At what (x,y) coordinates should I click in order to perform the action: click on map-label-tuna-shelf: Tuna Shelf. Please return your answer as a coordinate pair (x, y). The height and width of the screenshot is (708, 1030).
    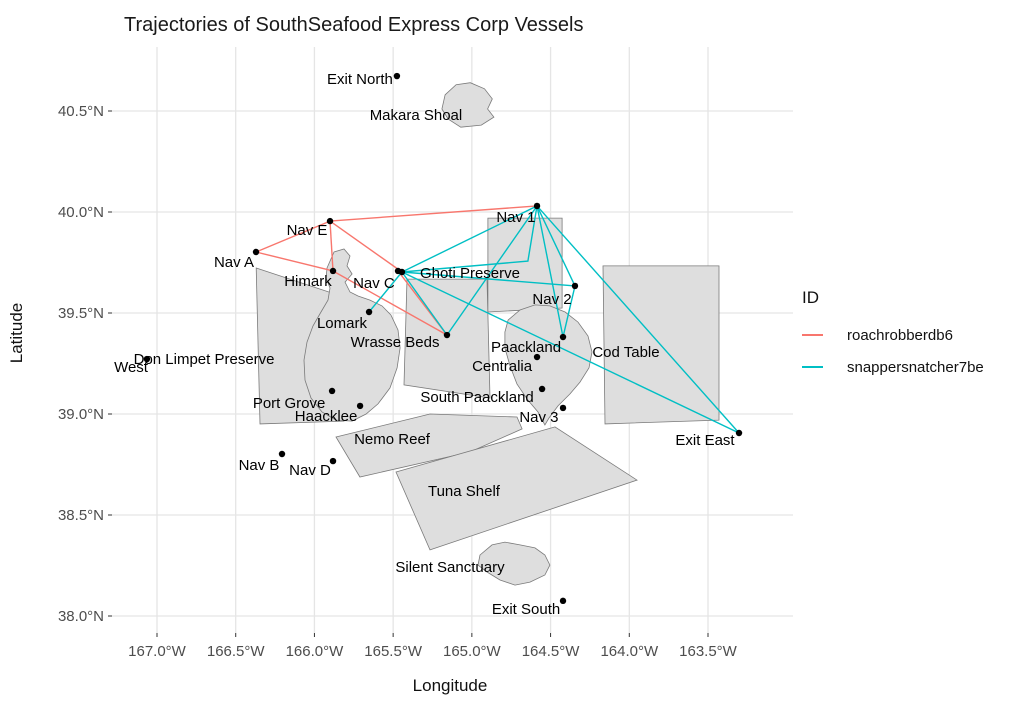
    Looking at the image, I should click on (464, 491).